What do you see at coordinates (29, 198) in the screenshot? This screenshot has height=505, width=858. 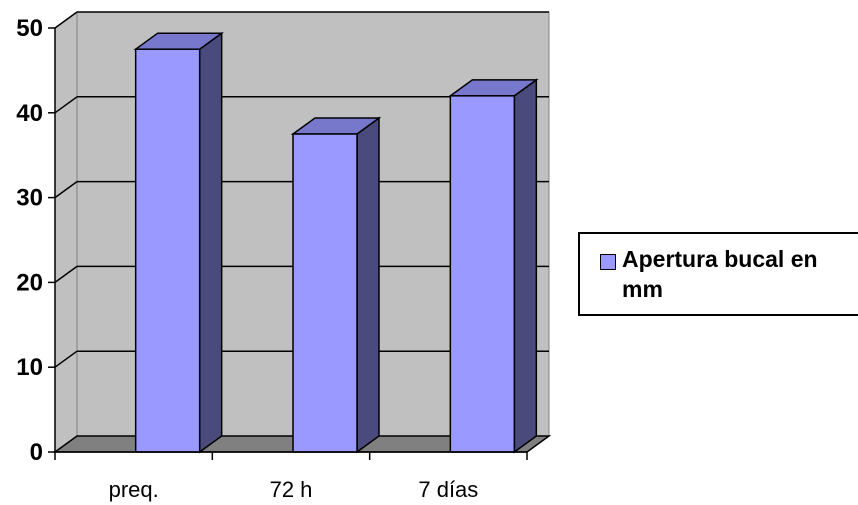 I see `y-tick-label: 30` at bounding box center [29, 198].